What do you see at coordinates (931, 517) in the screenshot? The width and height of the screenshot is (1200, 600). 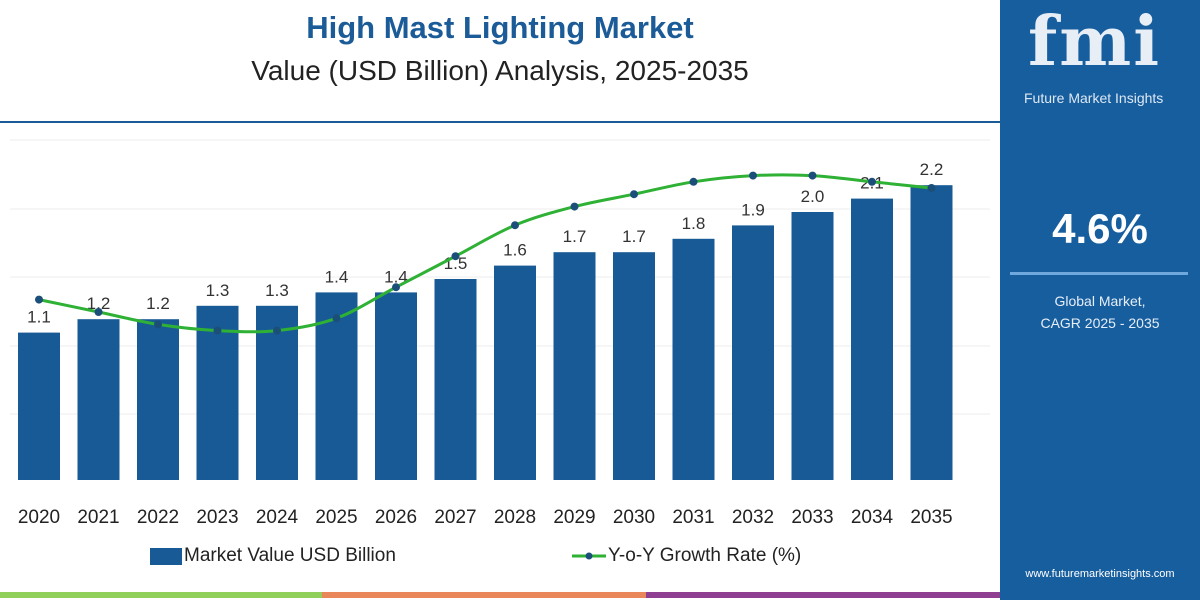 I see `x-tick-label: 2035` at bounding box center [931, 517].